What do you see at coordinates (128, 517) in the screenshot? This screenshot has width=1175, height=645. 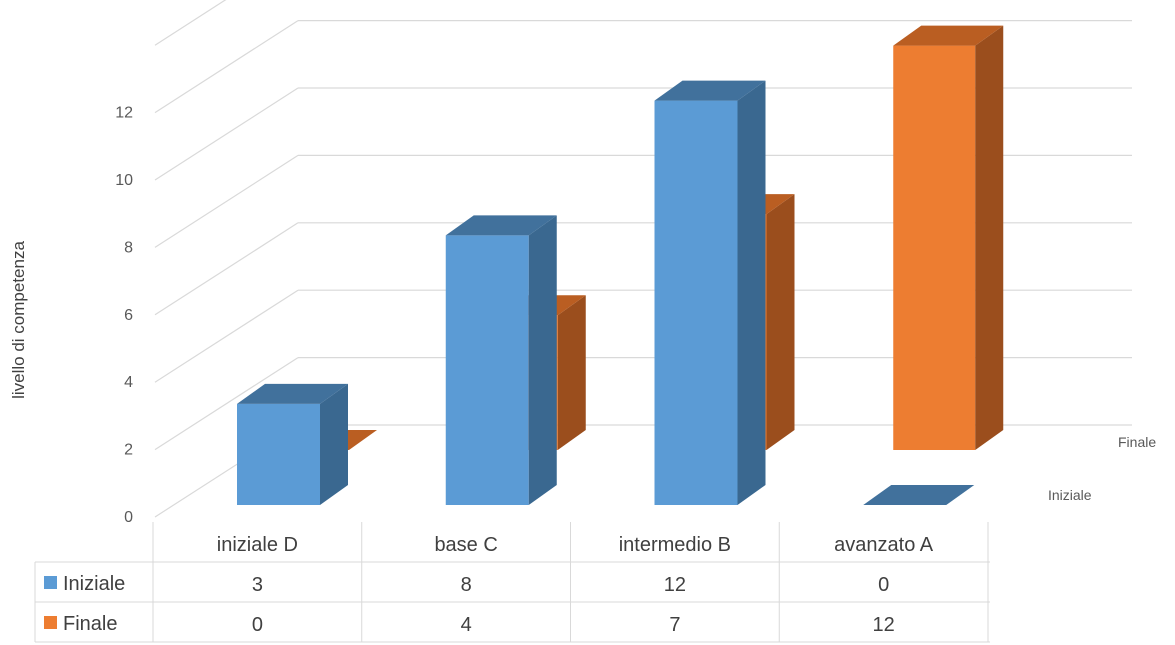 I see `y-tick-label: 0` at bounding box center [128, 517].